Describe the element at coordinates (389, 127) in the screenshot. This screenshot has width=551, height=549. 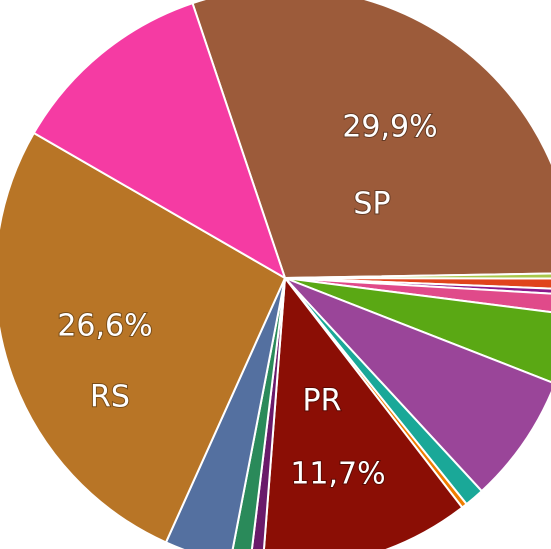
I see `slice-value-label: 29,9%` at that location.